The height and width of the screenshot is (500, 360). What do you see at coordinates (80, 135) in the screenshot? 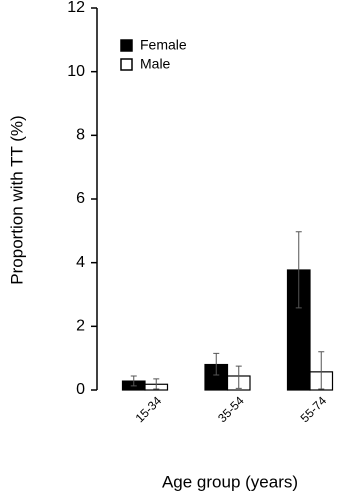
I see `y-tick-label: 8` at bounding box center [80, 135].